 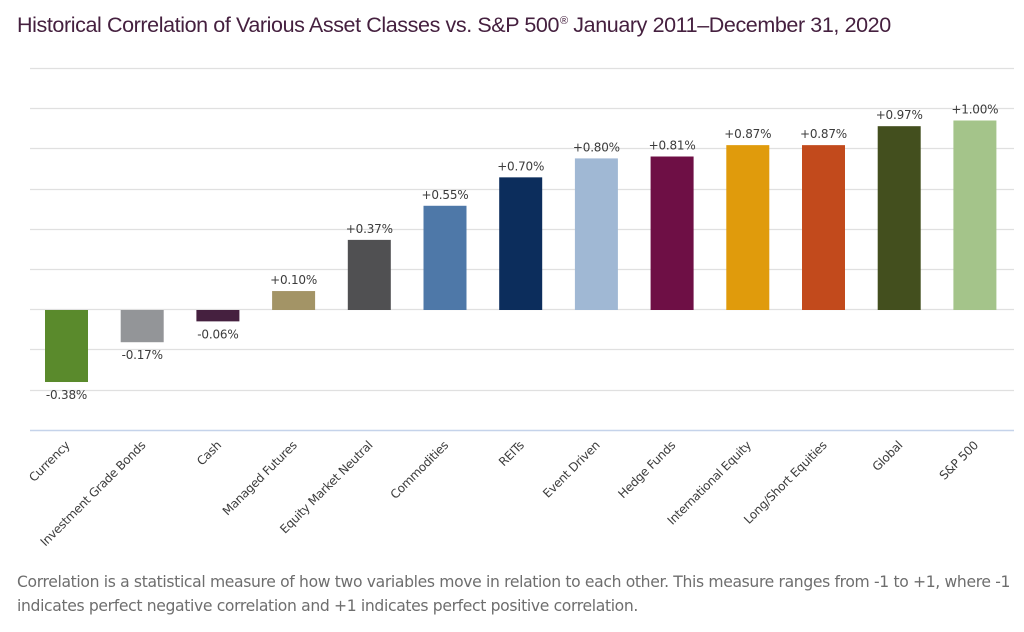 What do you see at coordinates (521, 243) in the screenshot?
I see `bar-reits` at bounding box center [521, 243].